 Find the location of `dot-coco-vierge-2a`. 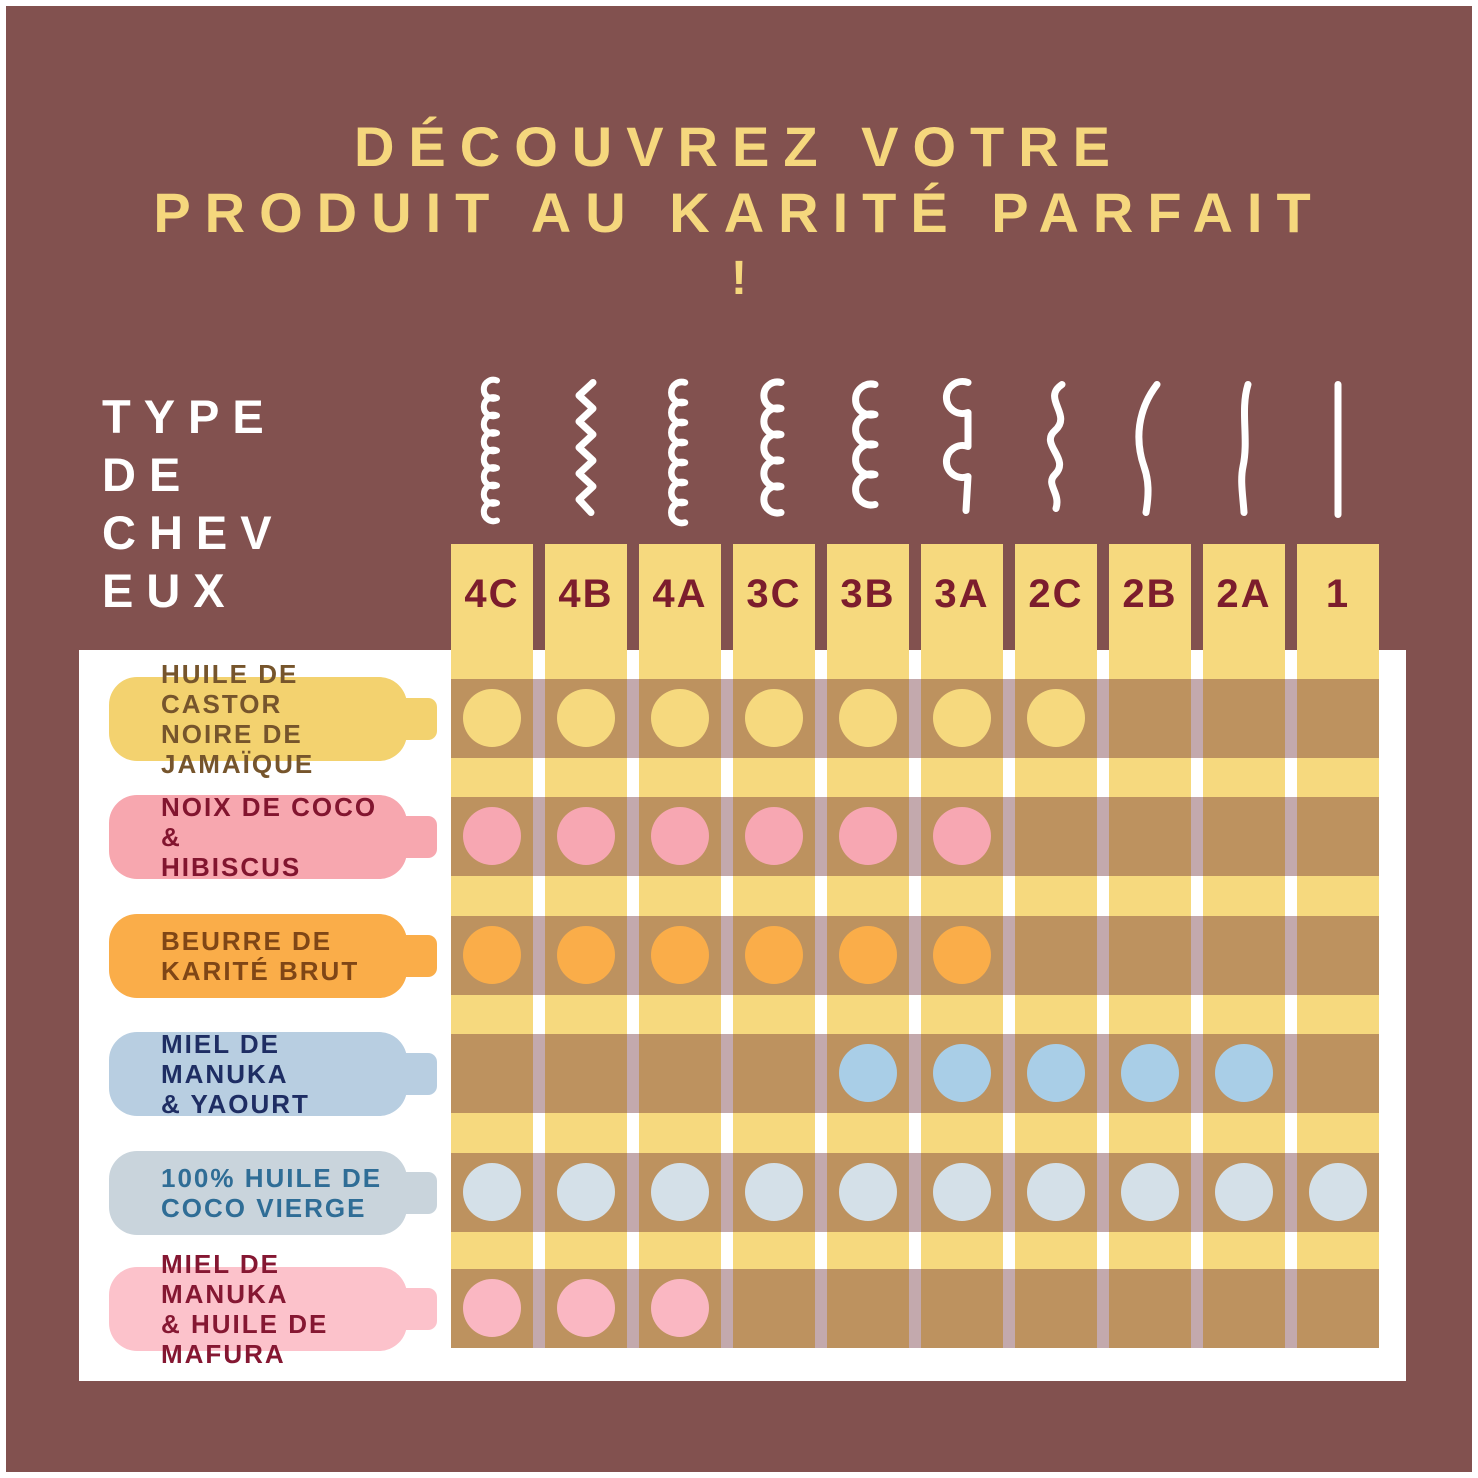

dot-coco-vierge-2a is located at coordinates (1244, 1192).